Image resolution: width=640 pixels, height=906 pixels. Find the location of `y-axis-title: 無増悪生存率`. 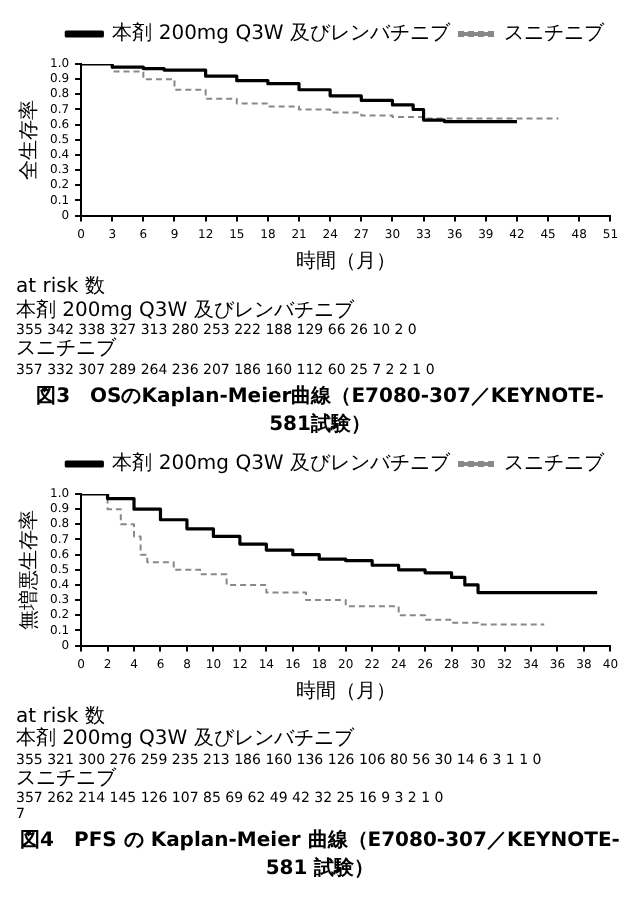

y-axis-title: 無増悪生存率 is located at coordinates (29, 568).